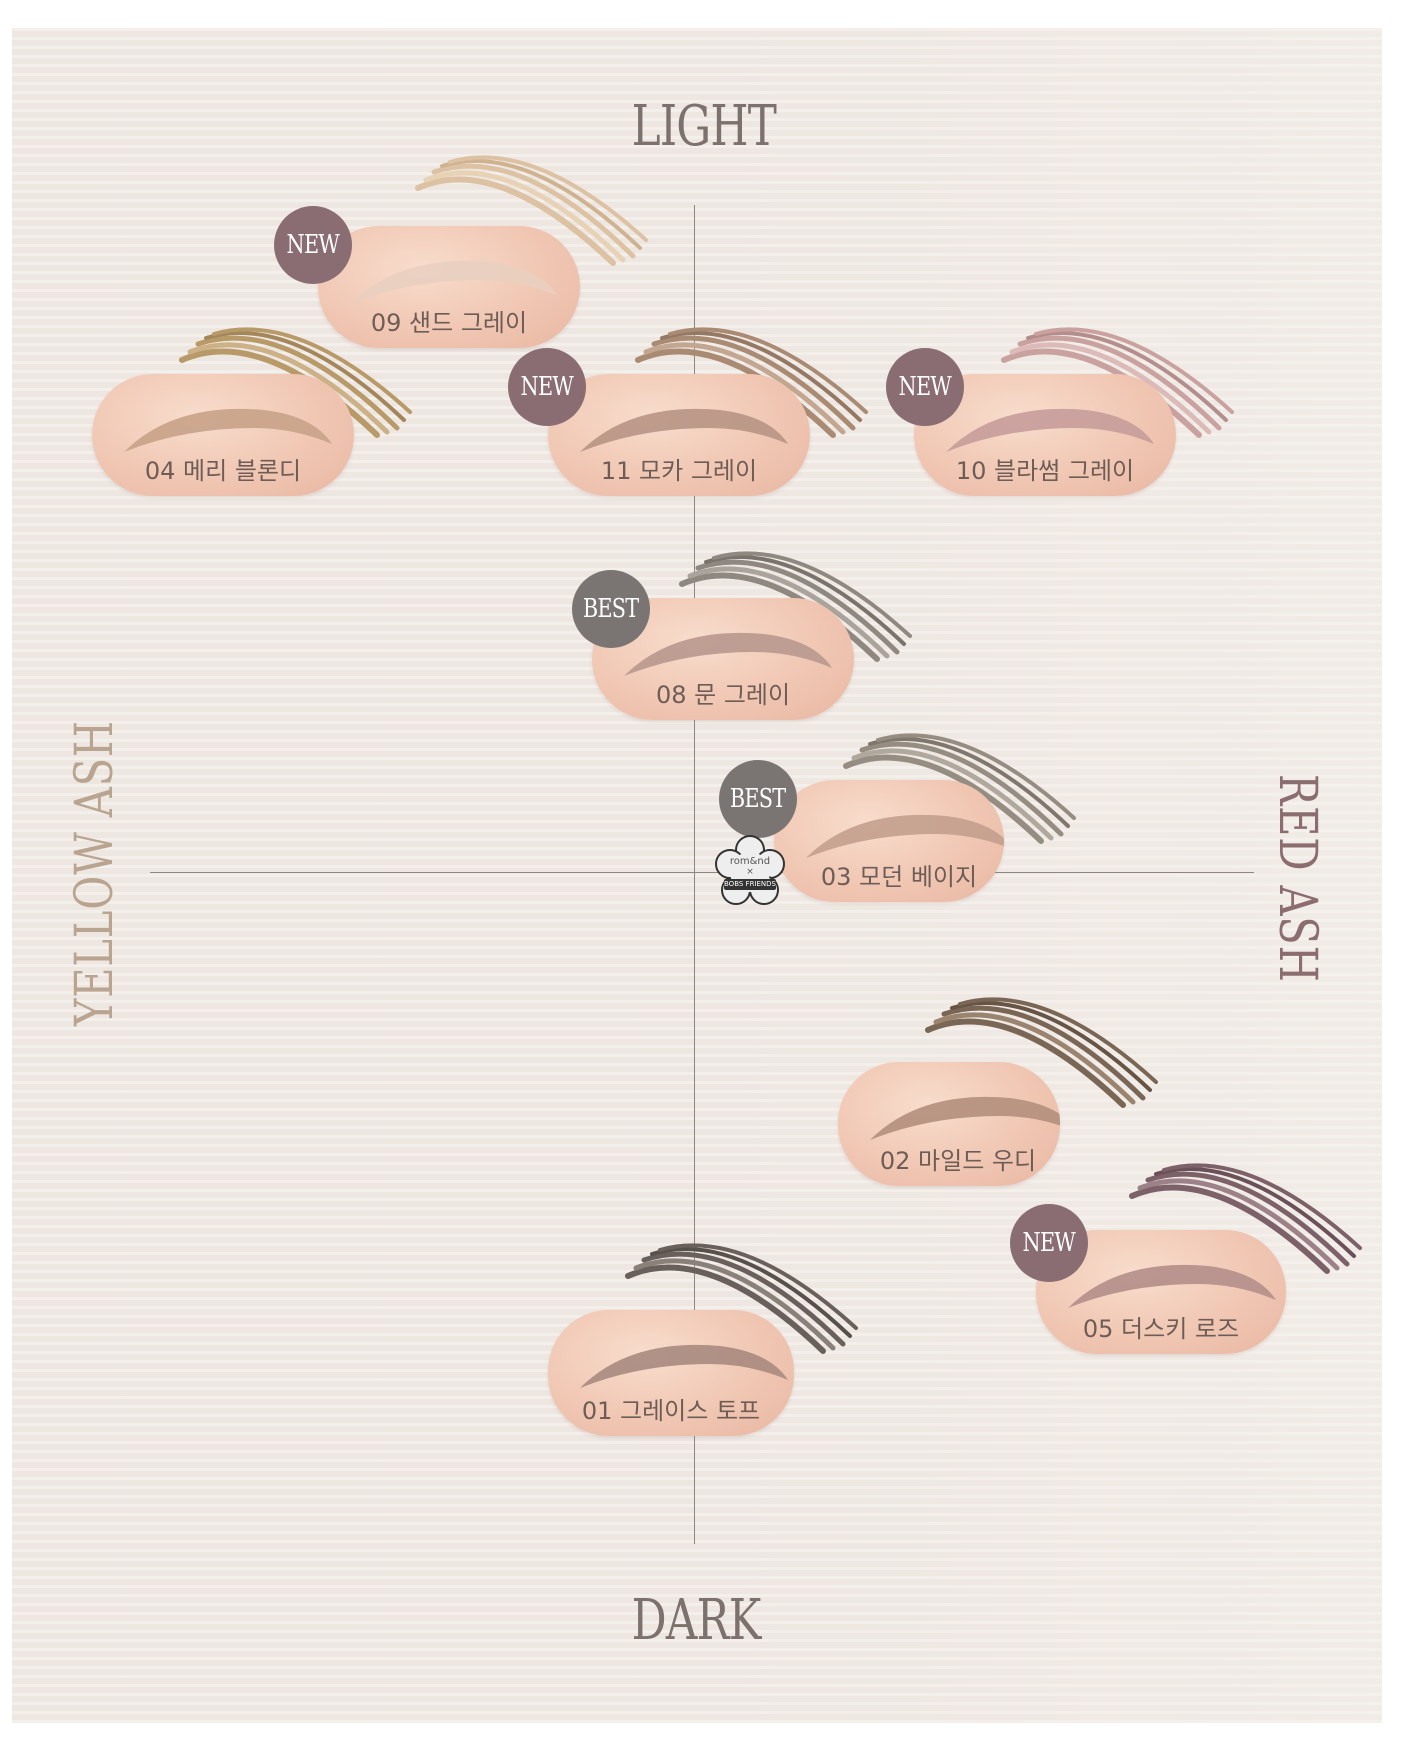  Describe the element at coordinates (758, 799) in the screenshot. I see `badge-best-03: BEST` at that location.